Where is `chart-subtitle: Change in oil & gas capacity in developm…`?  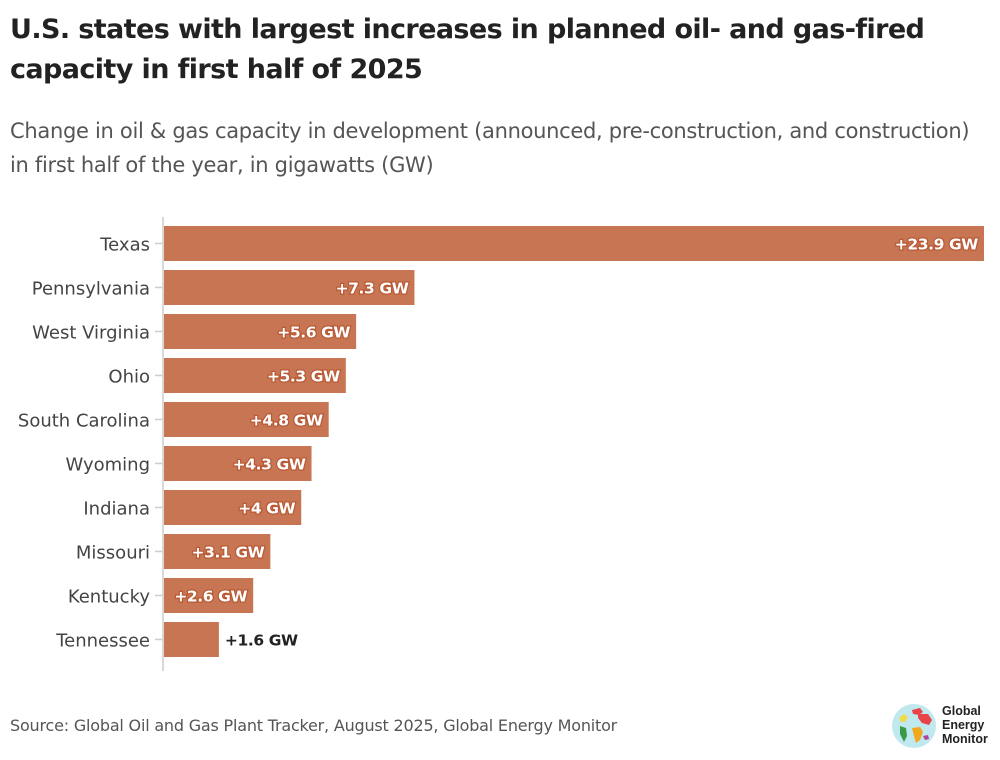
chart-subtitle: Change in oil & gas capacity in developm… is located at coordinates (490, 148).